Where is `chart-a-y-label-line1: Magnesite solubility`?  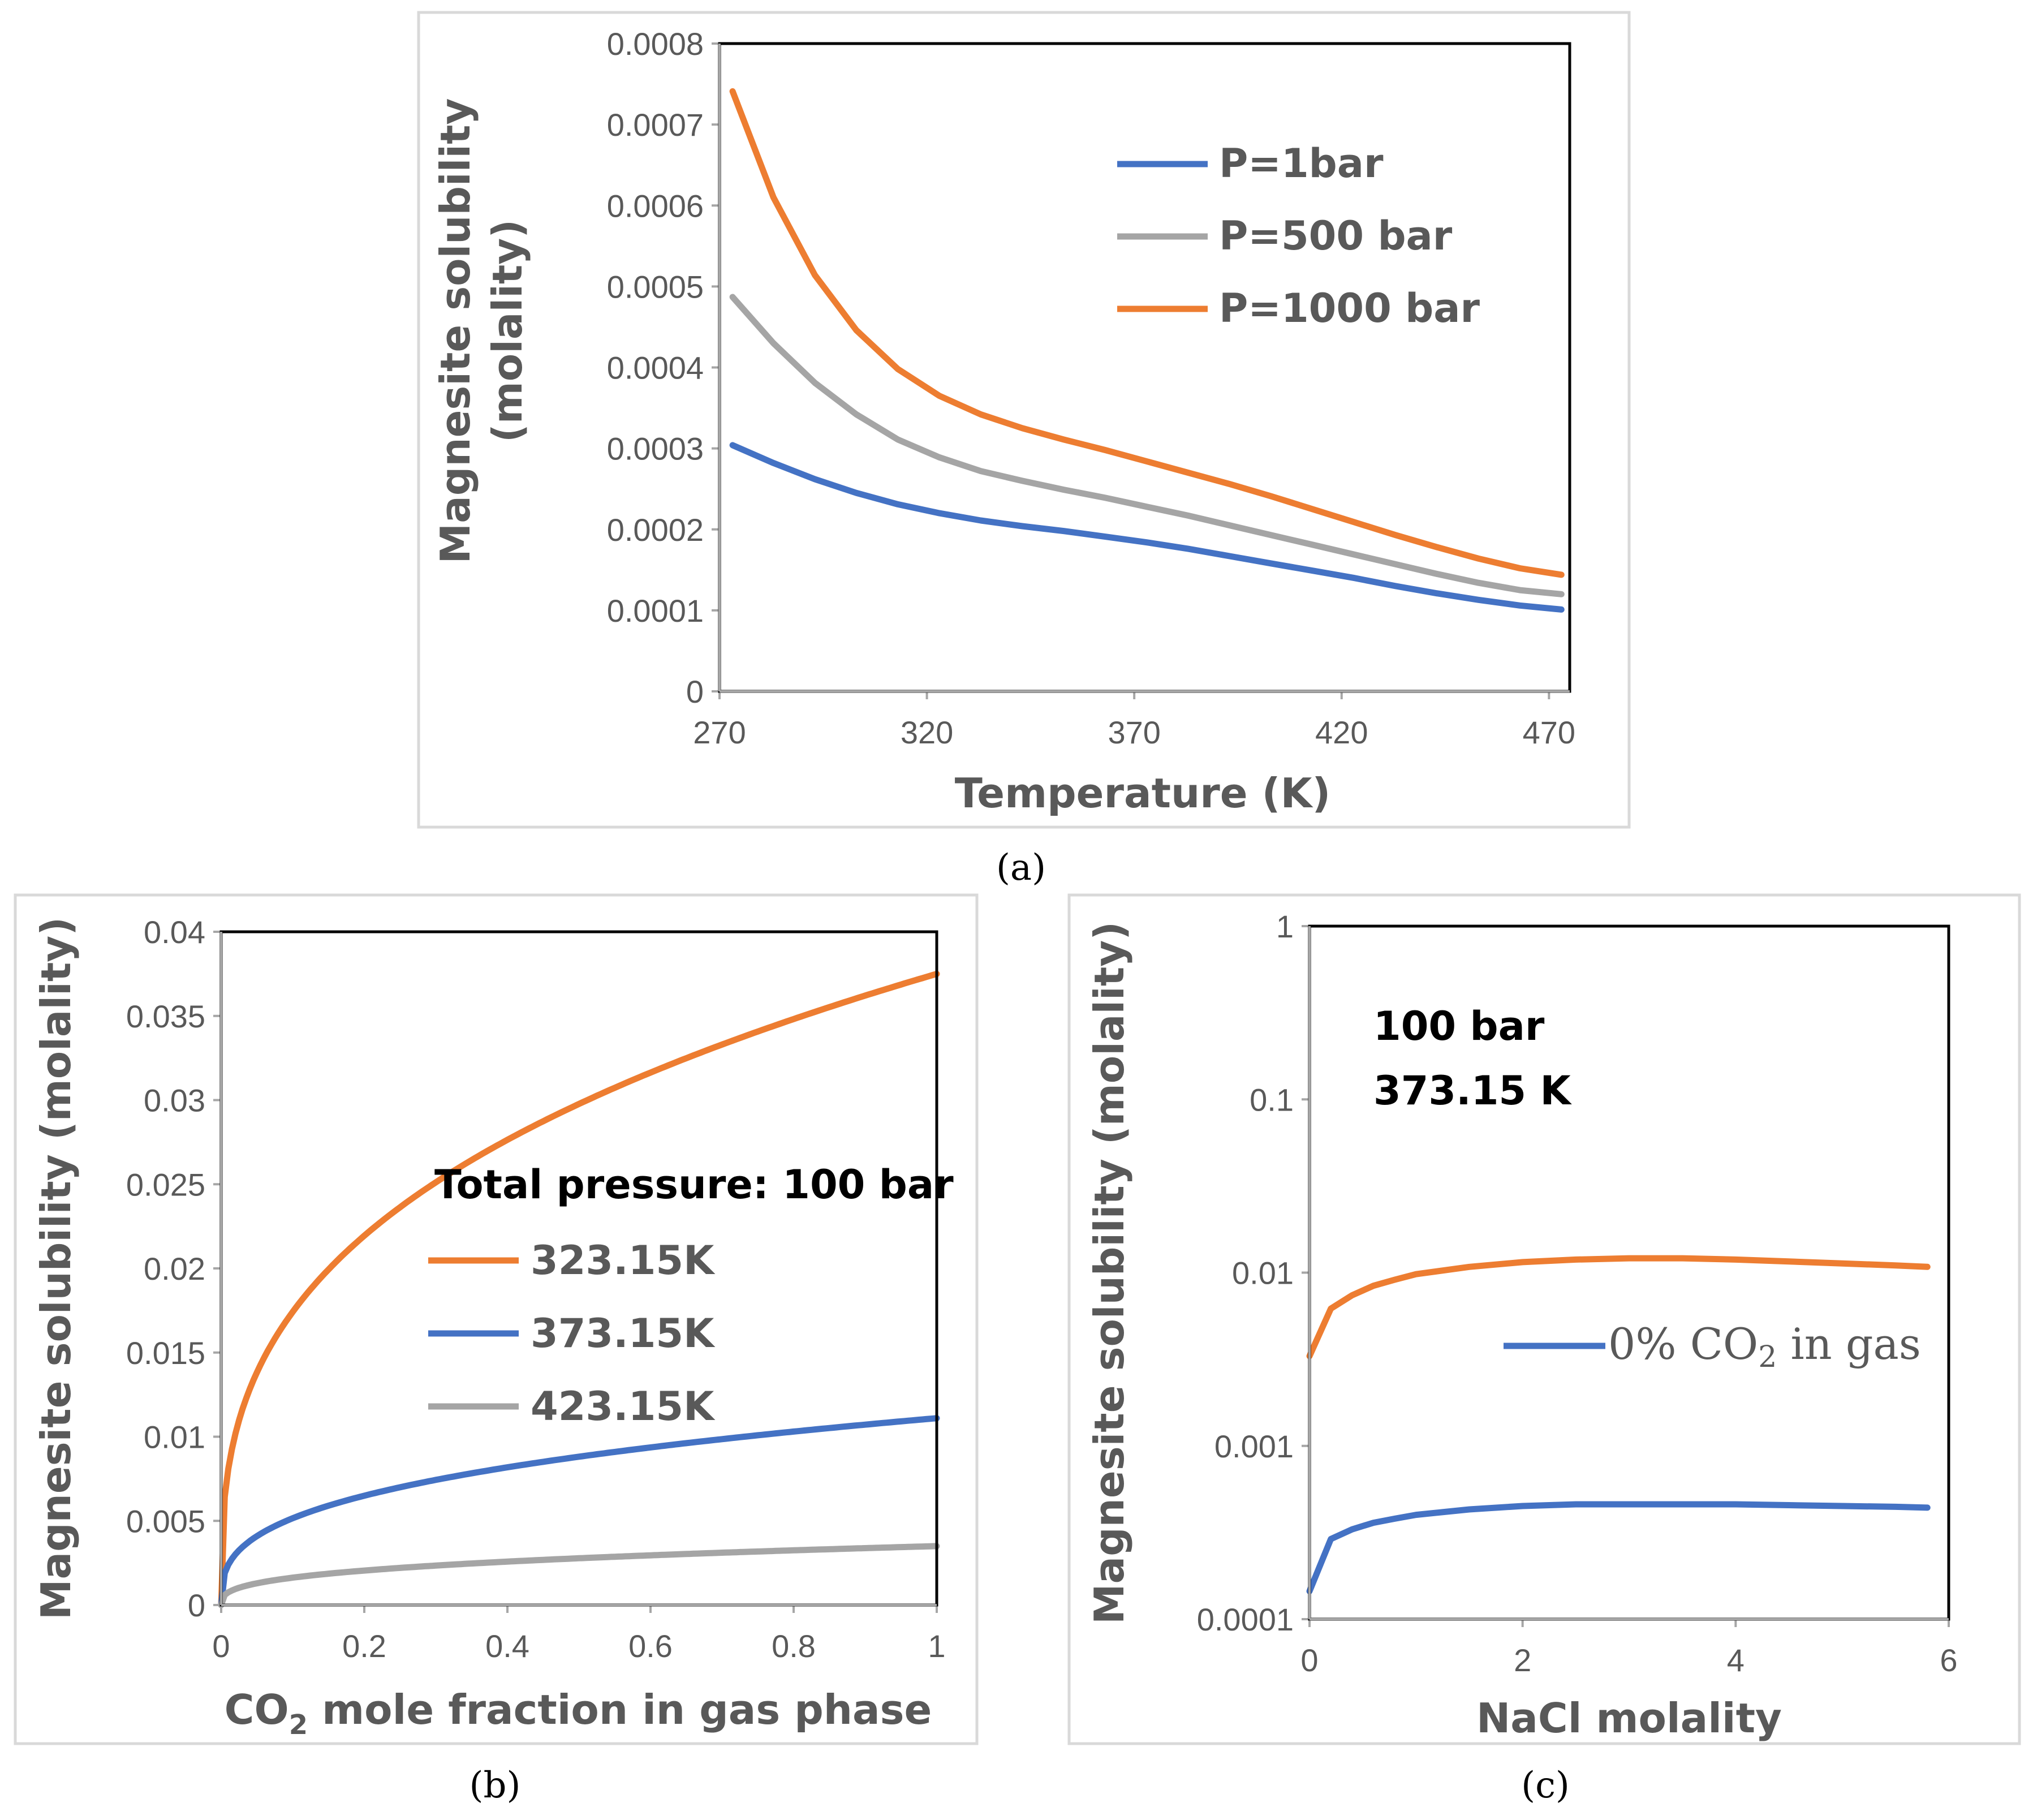 chart-a-y-label-line1: Magnesite solubility is located at coordinates (455, 331).